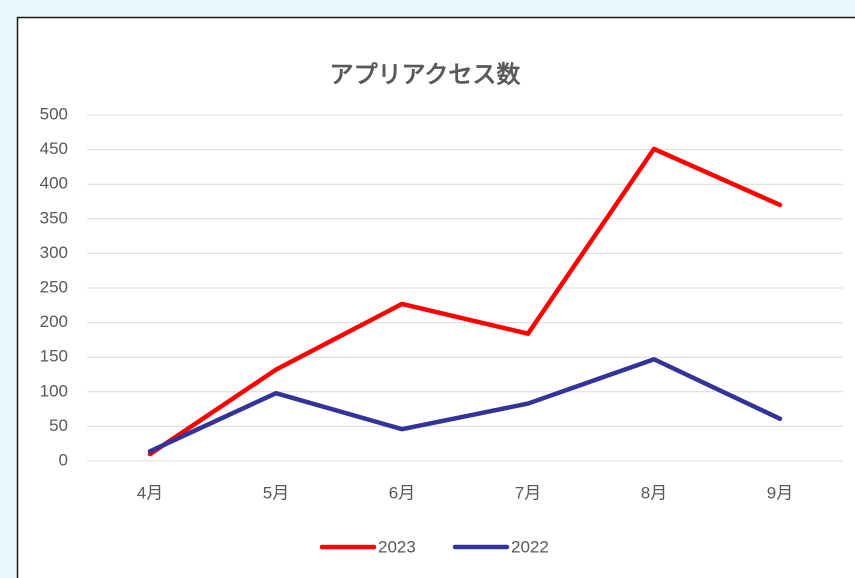  What do you see at coordinates (397, 546) in the screenshot?
I see `legend-label: 2023` at bounding box center [397, 546].